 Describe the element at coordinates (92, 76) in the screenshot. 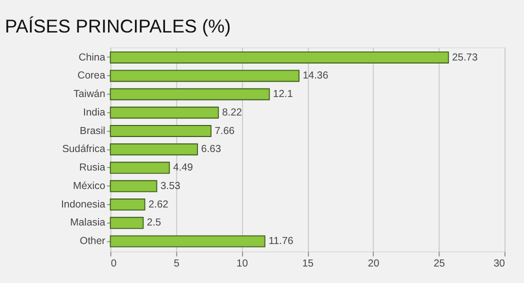

I see `y-tick-label: Corea` at that location.